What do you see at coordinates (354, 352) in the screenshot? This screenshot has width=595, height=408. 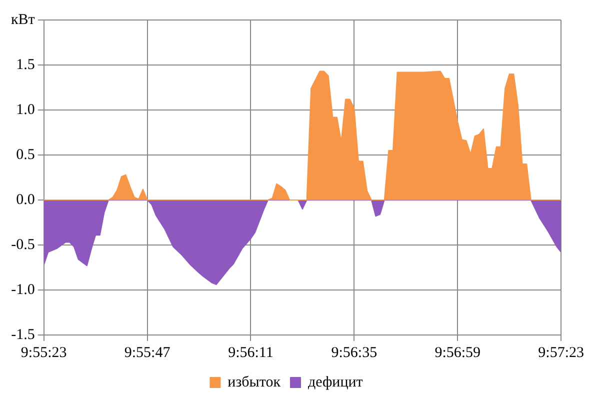 I see `x-tick-label: 9:56:35` at bounding box center [354, 352].